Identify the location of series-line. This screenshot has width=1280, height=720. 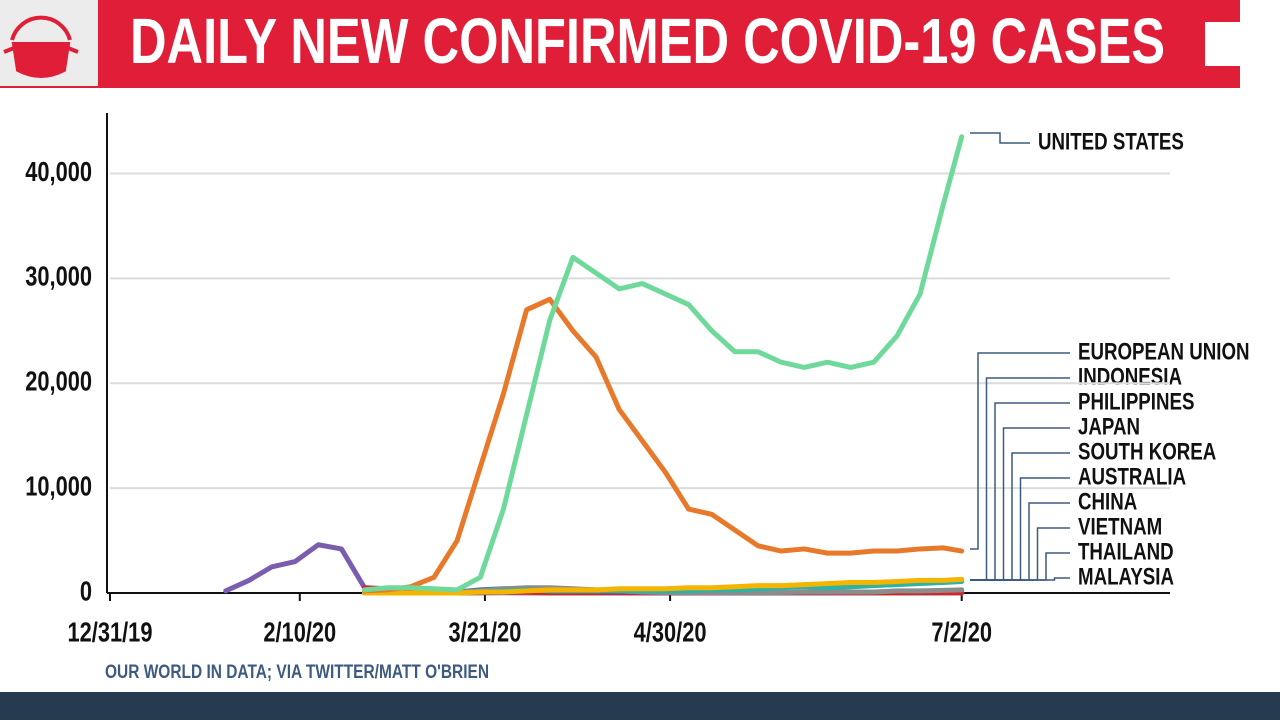
(663, 586).